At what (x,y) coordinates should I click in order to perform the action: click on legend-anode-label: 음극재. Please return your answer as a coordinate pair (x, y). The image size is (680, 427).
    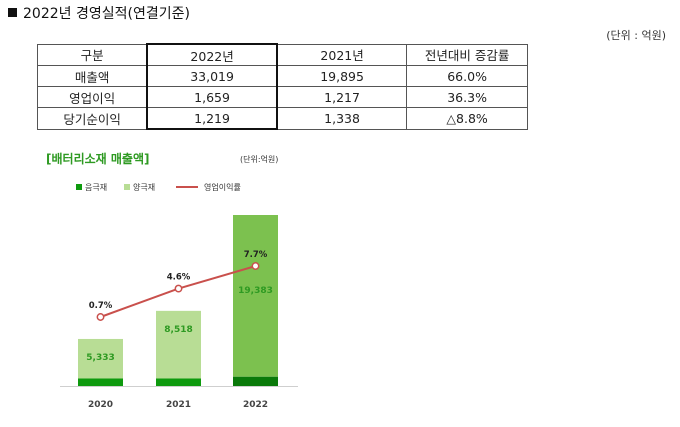
    Looking at the image, I should click on (96, 187).